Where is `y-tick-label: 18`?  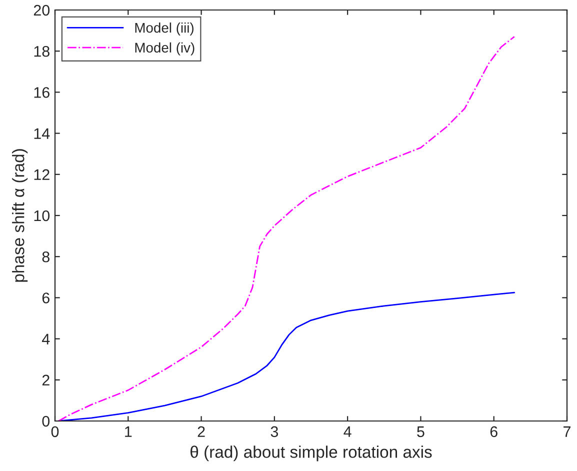 y-tick-label: 18 is located at coordinates (42, 51).